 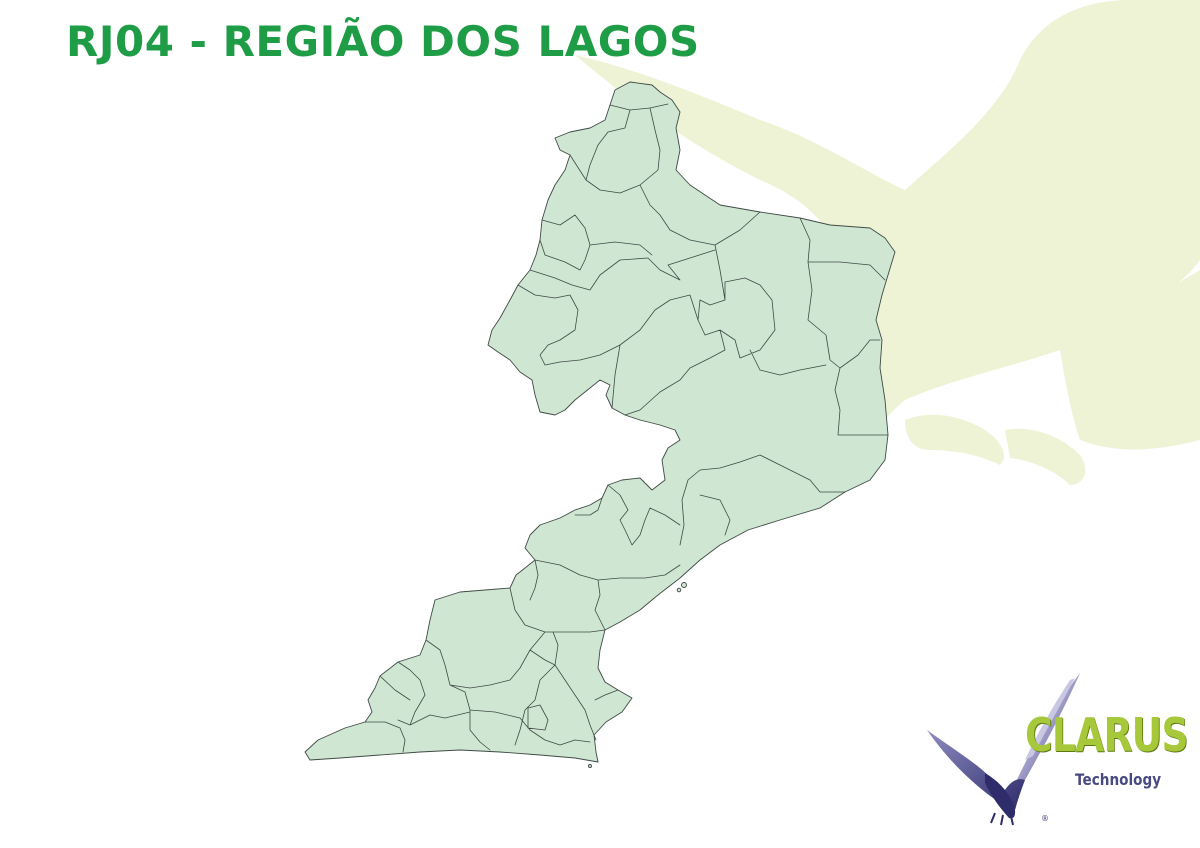 I want to click on clarus-logo: CLARUS Technology ®, so click(x=1057, y=748).